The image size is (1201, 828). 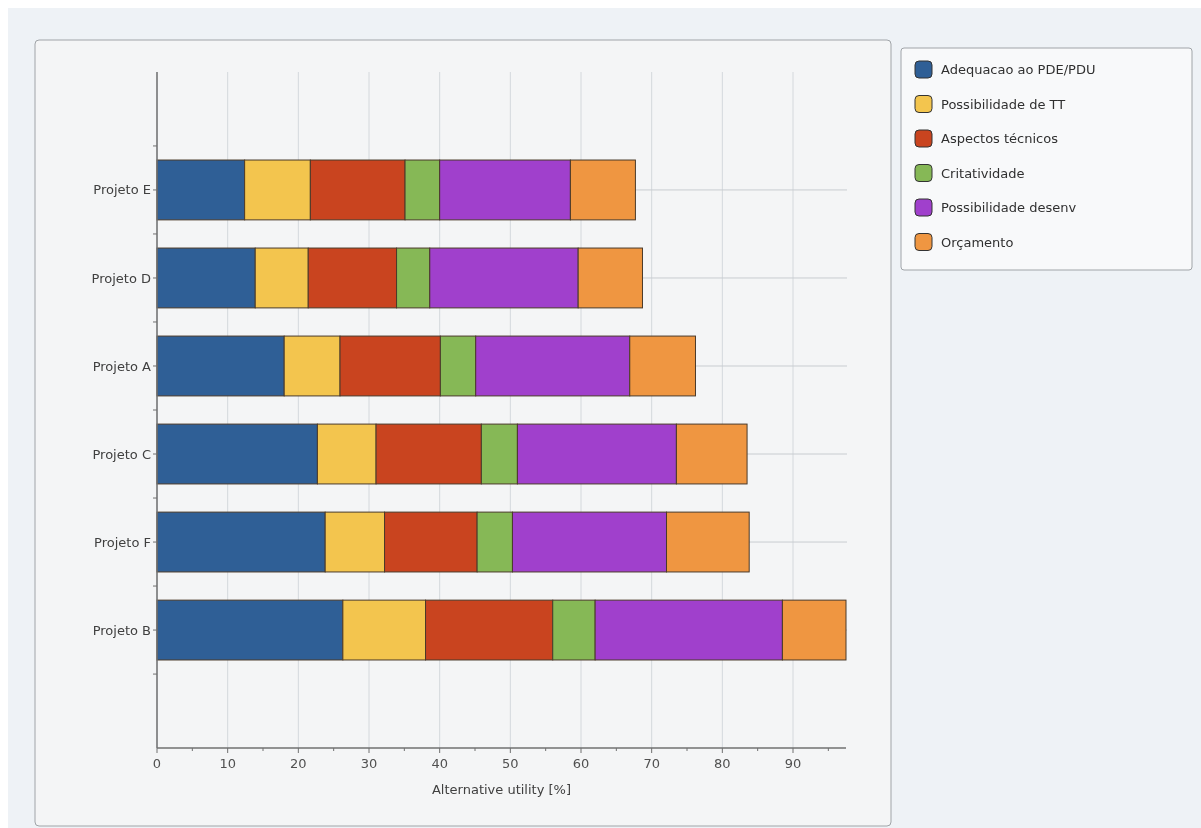 I want to click on legend-label: Adequacao ao PDE/PDU, so click(x=1018, y=70).